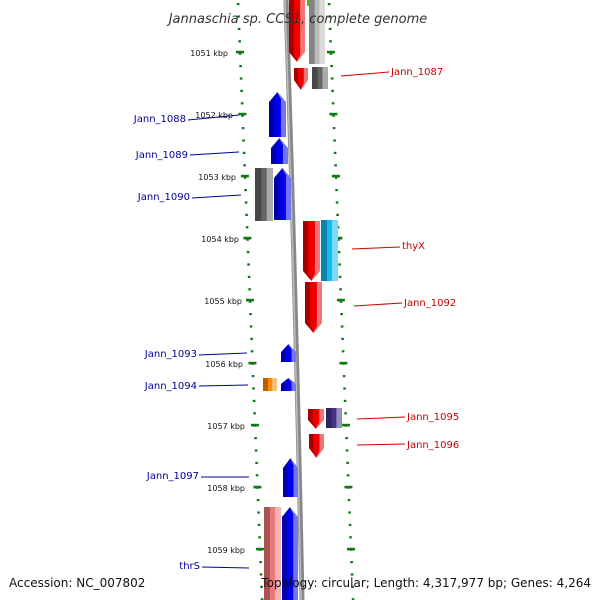 This screenshot has width=600, height=600. What do you see at coordinates (329, 250) in the screenshot?
I see `gene-thyx-cyan` at bounding box center [329, 250].